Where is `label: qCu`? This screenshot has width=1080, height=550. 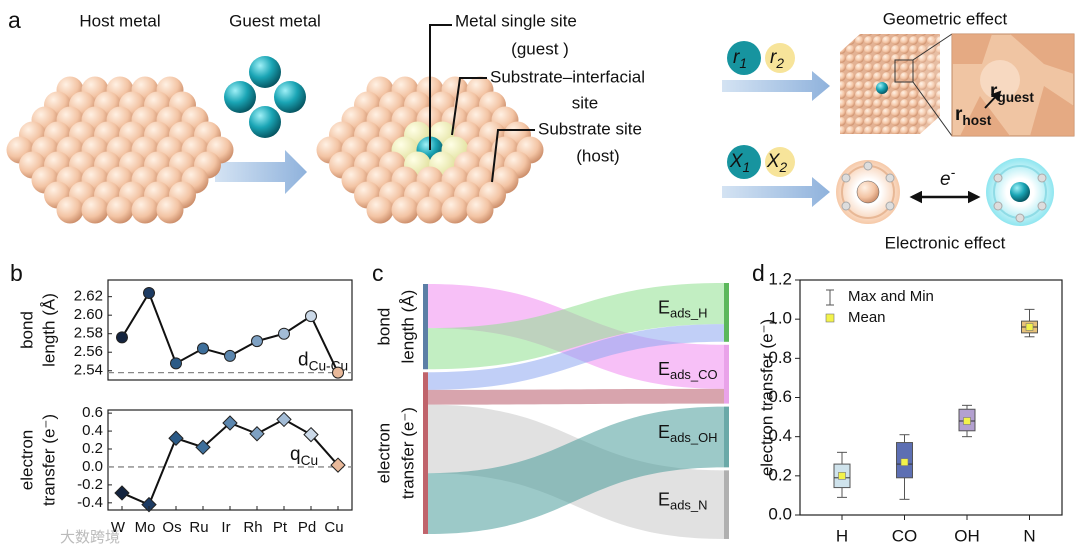 label: qCu is located at coordinates (304, 456).